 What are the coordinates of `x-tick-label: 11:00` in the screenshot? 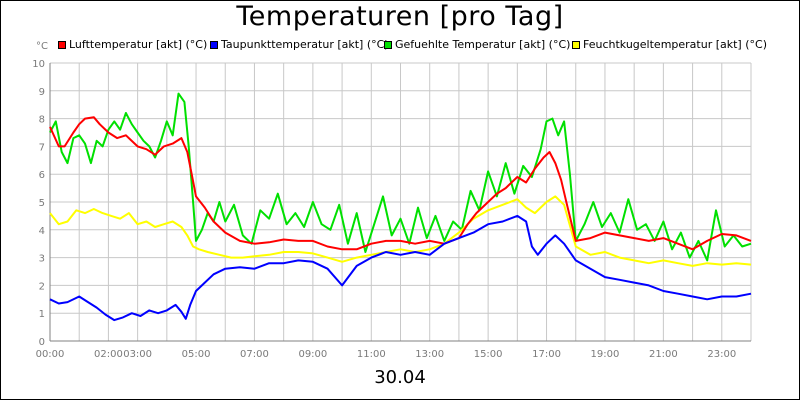 It's located at (371, 354).